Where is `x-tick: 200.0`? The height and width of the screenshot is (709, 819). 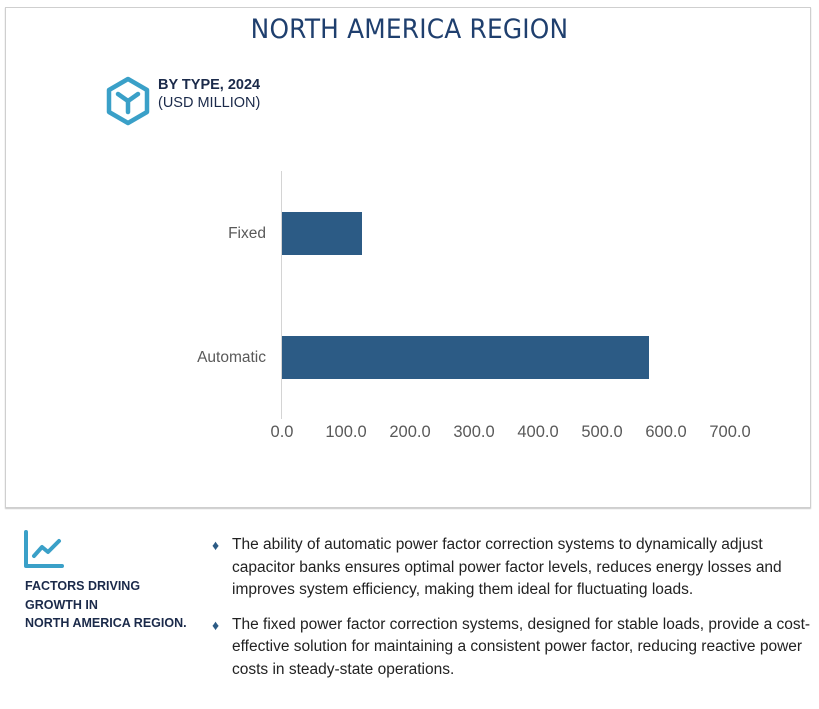 x-tick: 200.0 is located at coordinates (410, 432).